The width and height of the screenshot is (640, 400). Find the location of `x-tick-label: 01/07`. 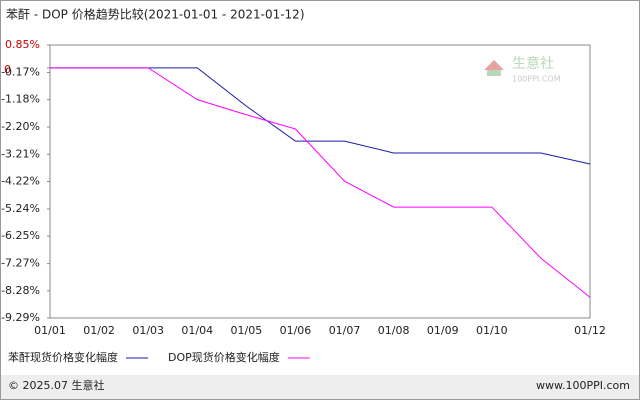

x-tick-label: 01/07 is located at coordinates (345, 330).